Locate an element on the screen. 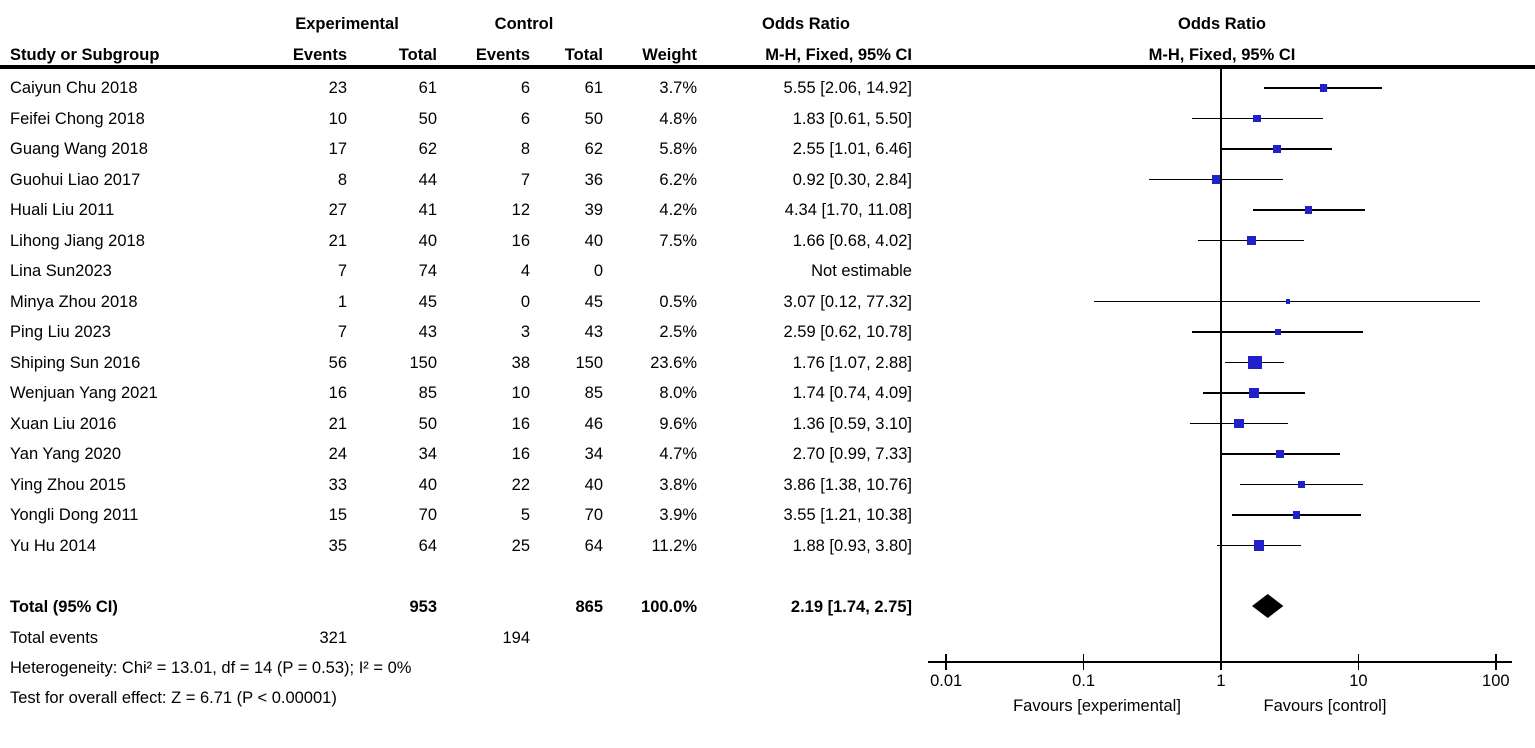 This screenshot has width=1535, height=748. study-ctrl-events: 38 is located at coordinates (520, 362).